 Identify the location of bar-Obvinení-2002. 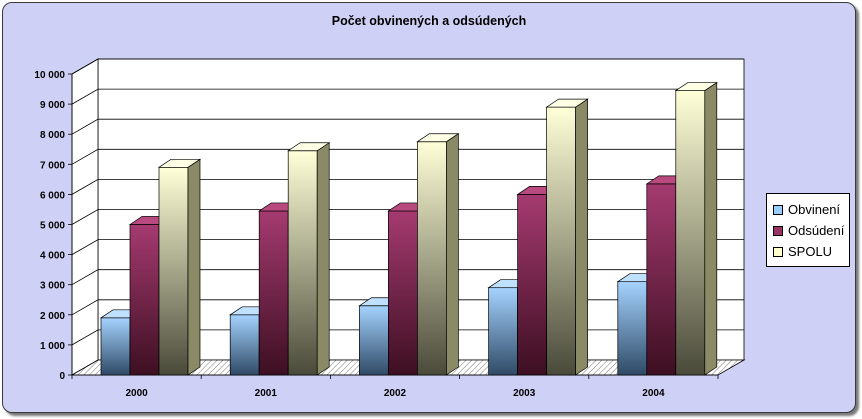
(374, 340).